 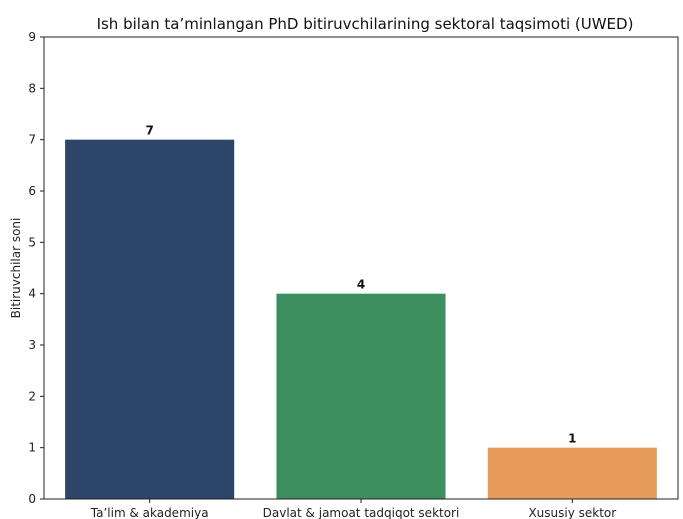 I want to click on y-axis: 0 1 2 3 4 5 6 7 8 9, so click(x=36, y=268).